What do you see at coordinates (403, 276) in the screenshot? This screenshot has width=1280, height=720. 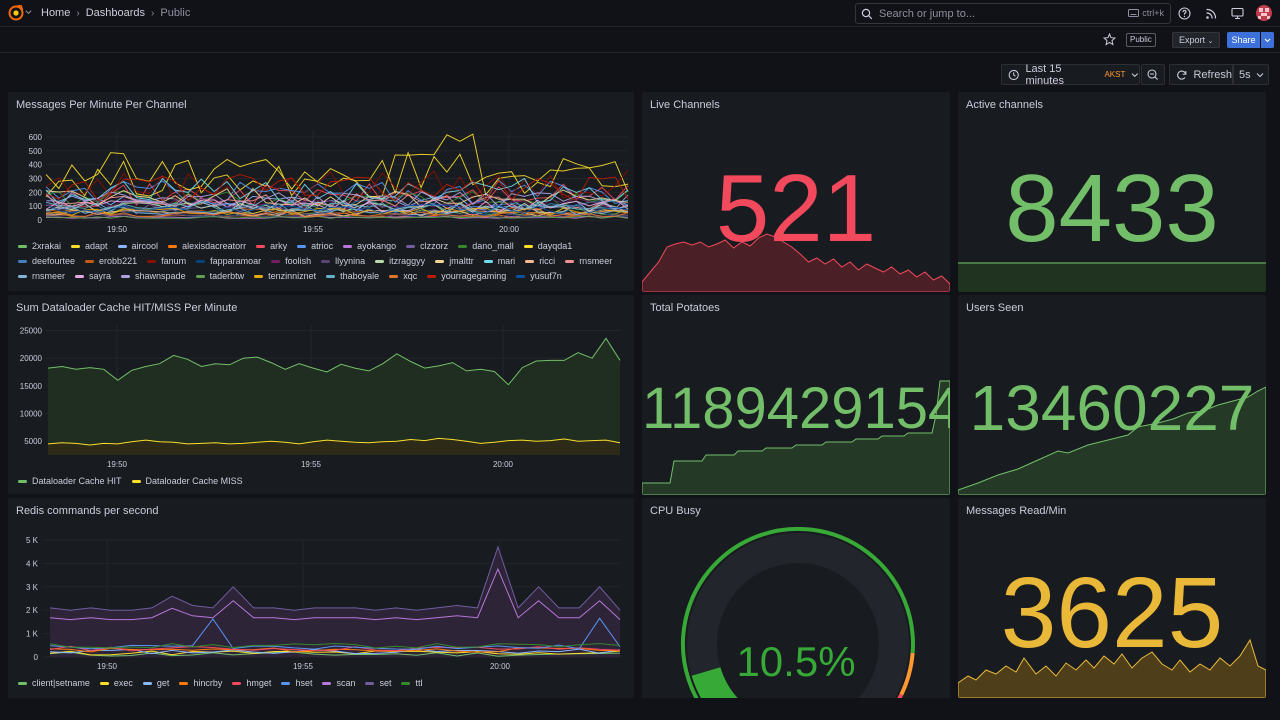 I see `legend-item: xqc` at bounding box center [403, 276].